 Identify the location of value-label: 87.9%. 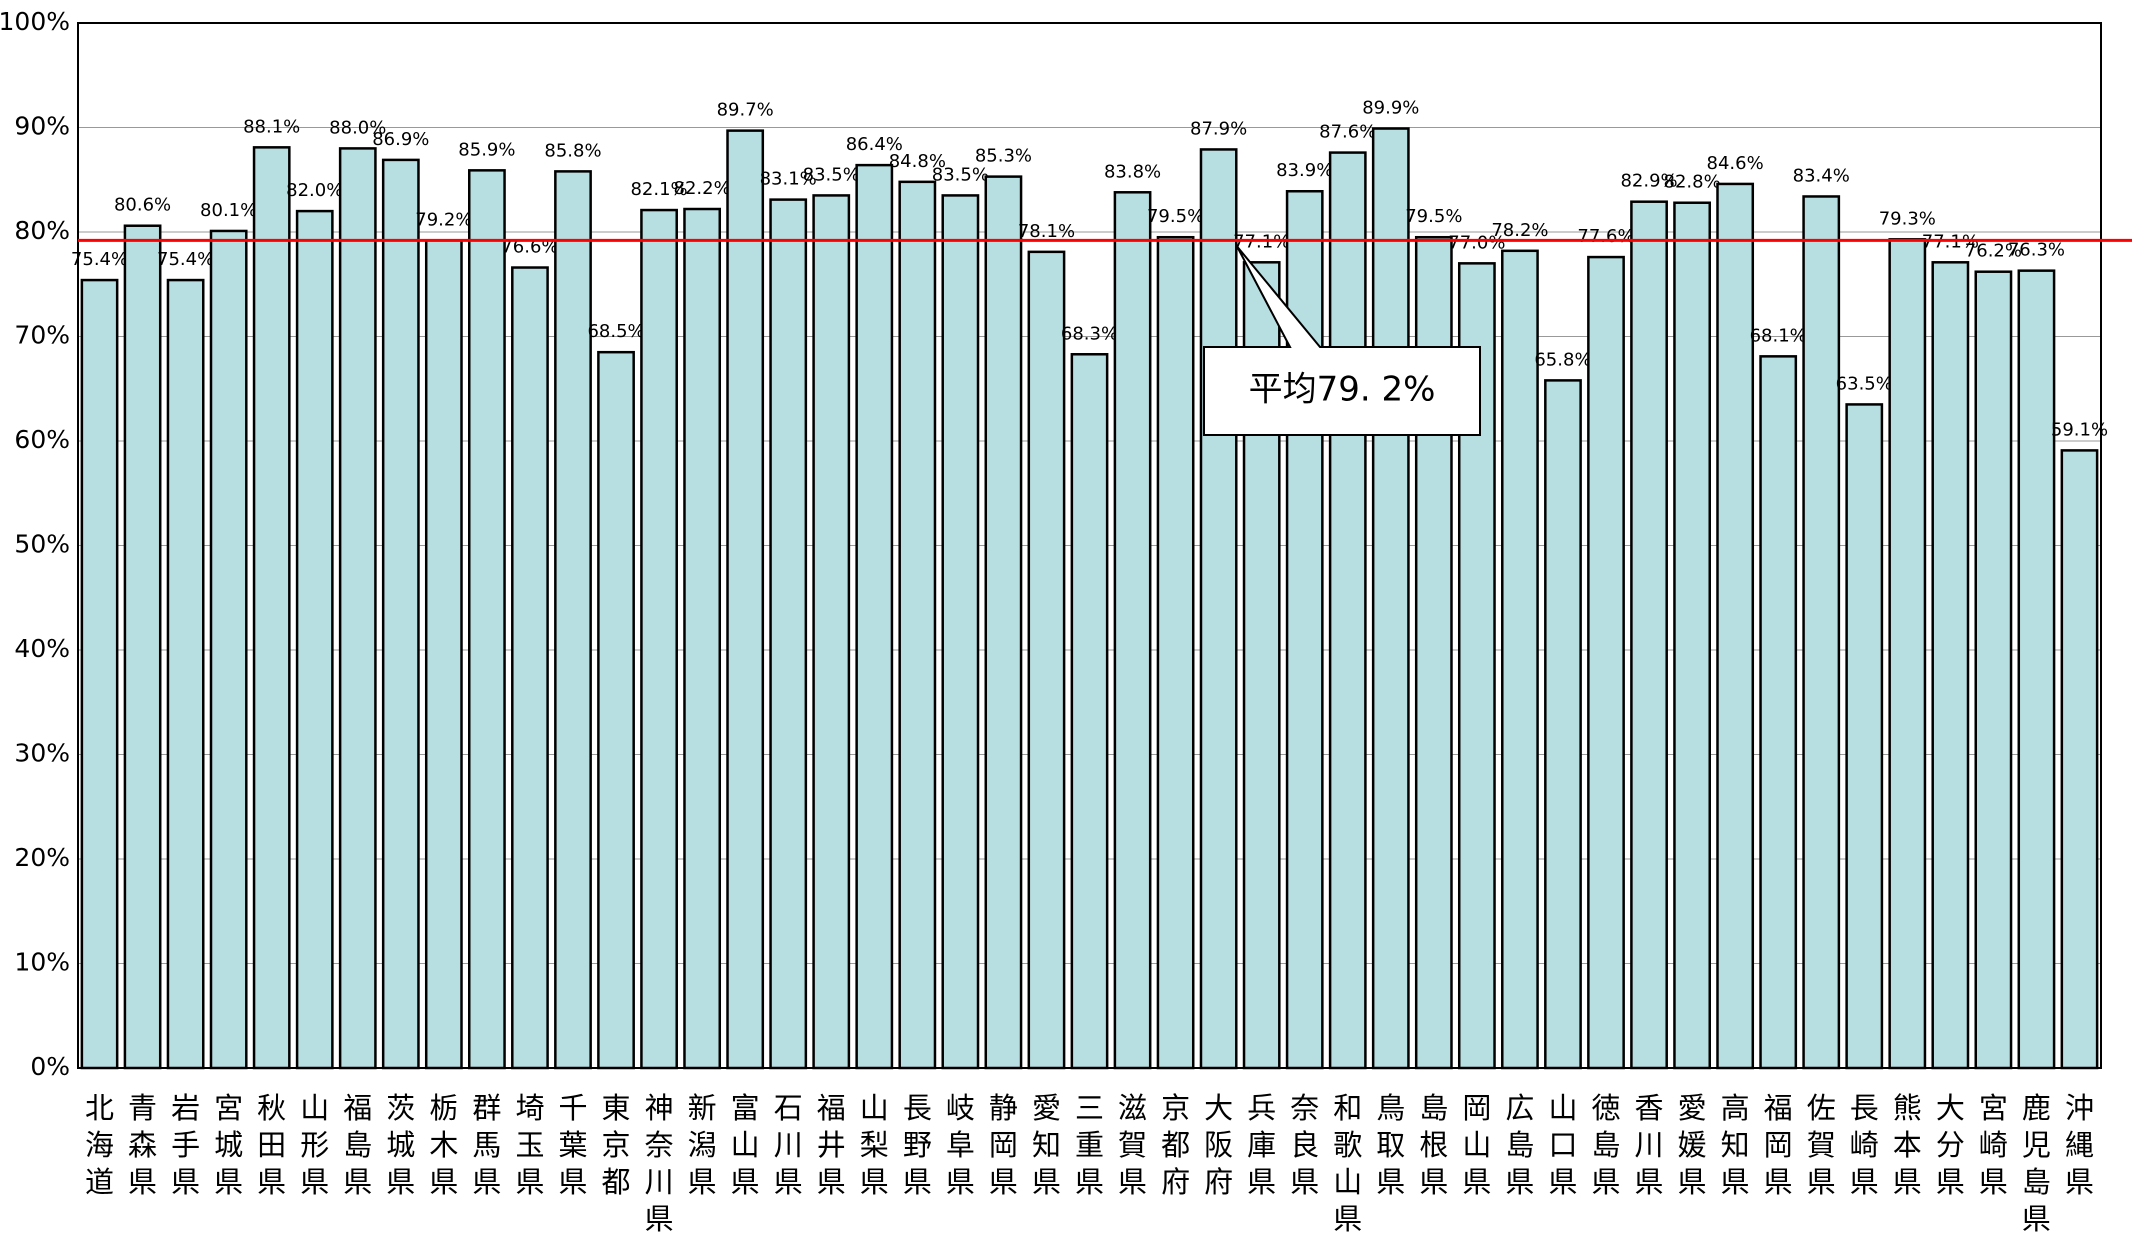
(1218, 128).